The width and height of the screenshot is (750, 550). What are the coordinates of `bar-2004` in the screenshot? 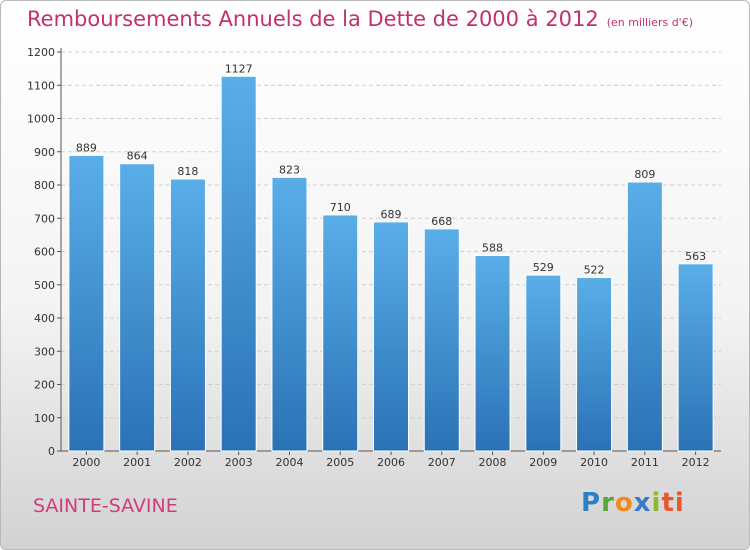 It's located at (289, 314).